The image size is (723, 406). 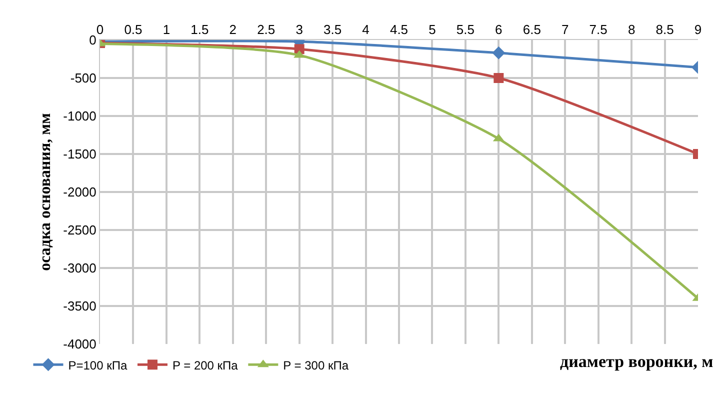 I want to click on x-tick-label: 3, so click(x=299, y=29).